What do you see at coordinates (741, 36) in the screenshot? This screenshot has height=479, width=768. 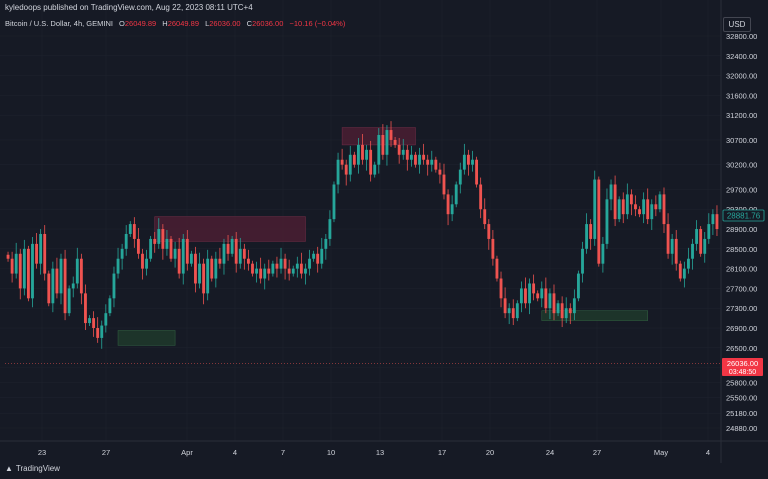 I see `price-tick-label: 32800.00` at bounding box center [741, 36].